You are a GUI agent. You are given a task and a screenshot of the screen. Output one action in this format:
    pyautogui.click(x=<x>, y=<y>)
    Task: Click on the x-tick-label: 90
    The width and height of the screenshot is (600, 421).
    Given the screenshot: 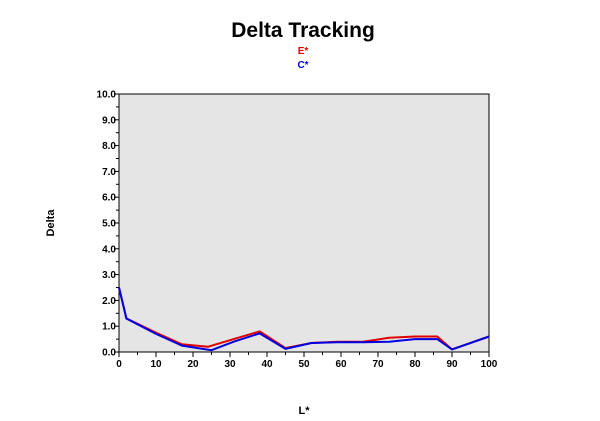 What is the action you would take?
    pyautogui.click(x=452, y=364)
    